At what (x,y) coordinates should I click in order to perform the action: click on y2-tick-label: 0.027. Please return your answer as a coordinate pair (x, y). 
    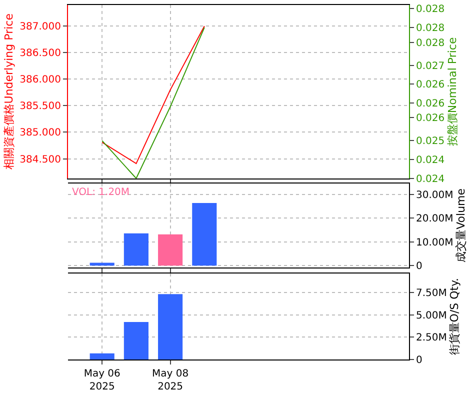
    Looking at the image, I should click on (430, 66).